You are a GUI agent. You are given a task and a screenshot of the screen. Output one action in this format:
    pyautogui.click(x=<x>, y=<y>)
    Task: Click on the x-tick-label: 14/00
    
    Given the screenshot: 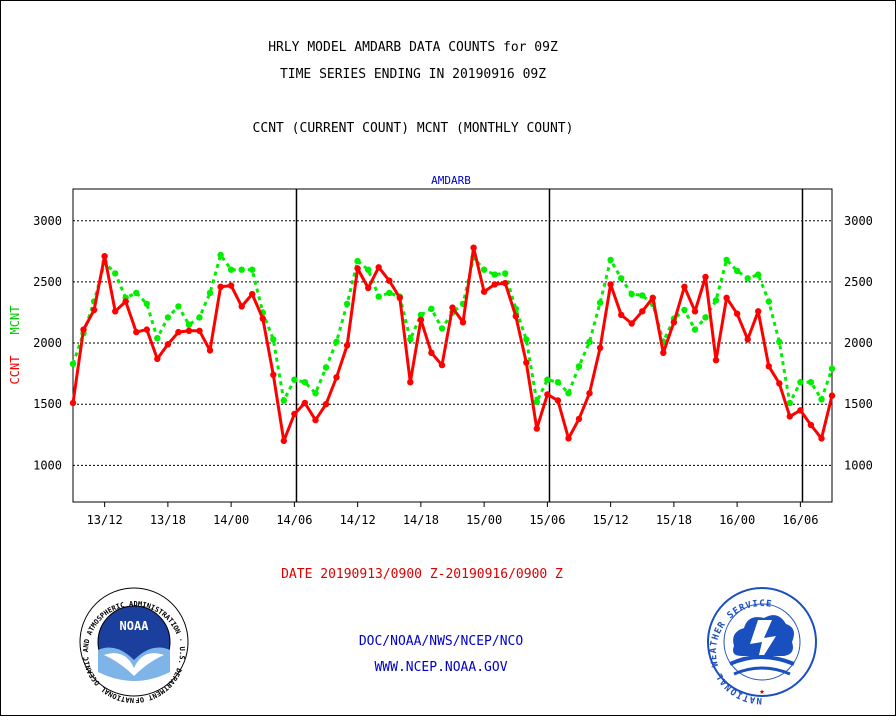 What is the action you would take?
    pyautogui.click(x=231, y=520)
    